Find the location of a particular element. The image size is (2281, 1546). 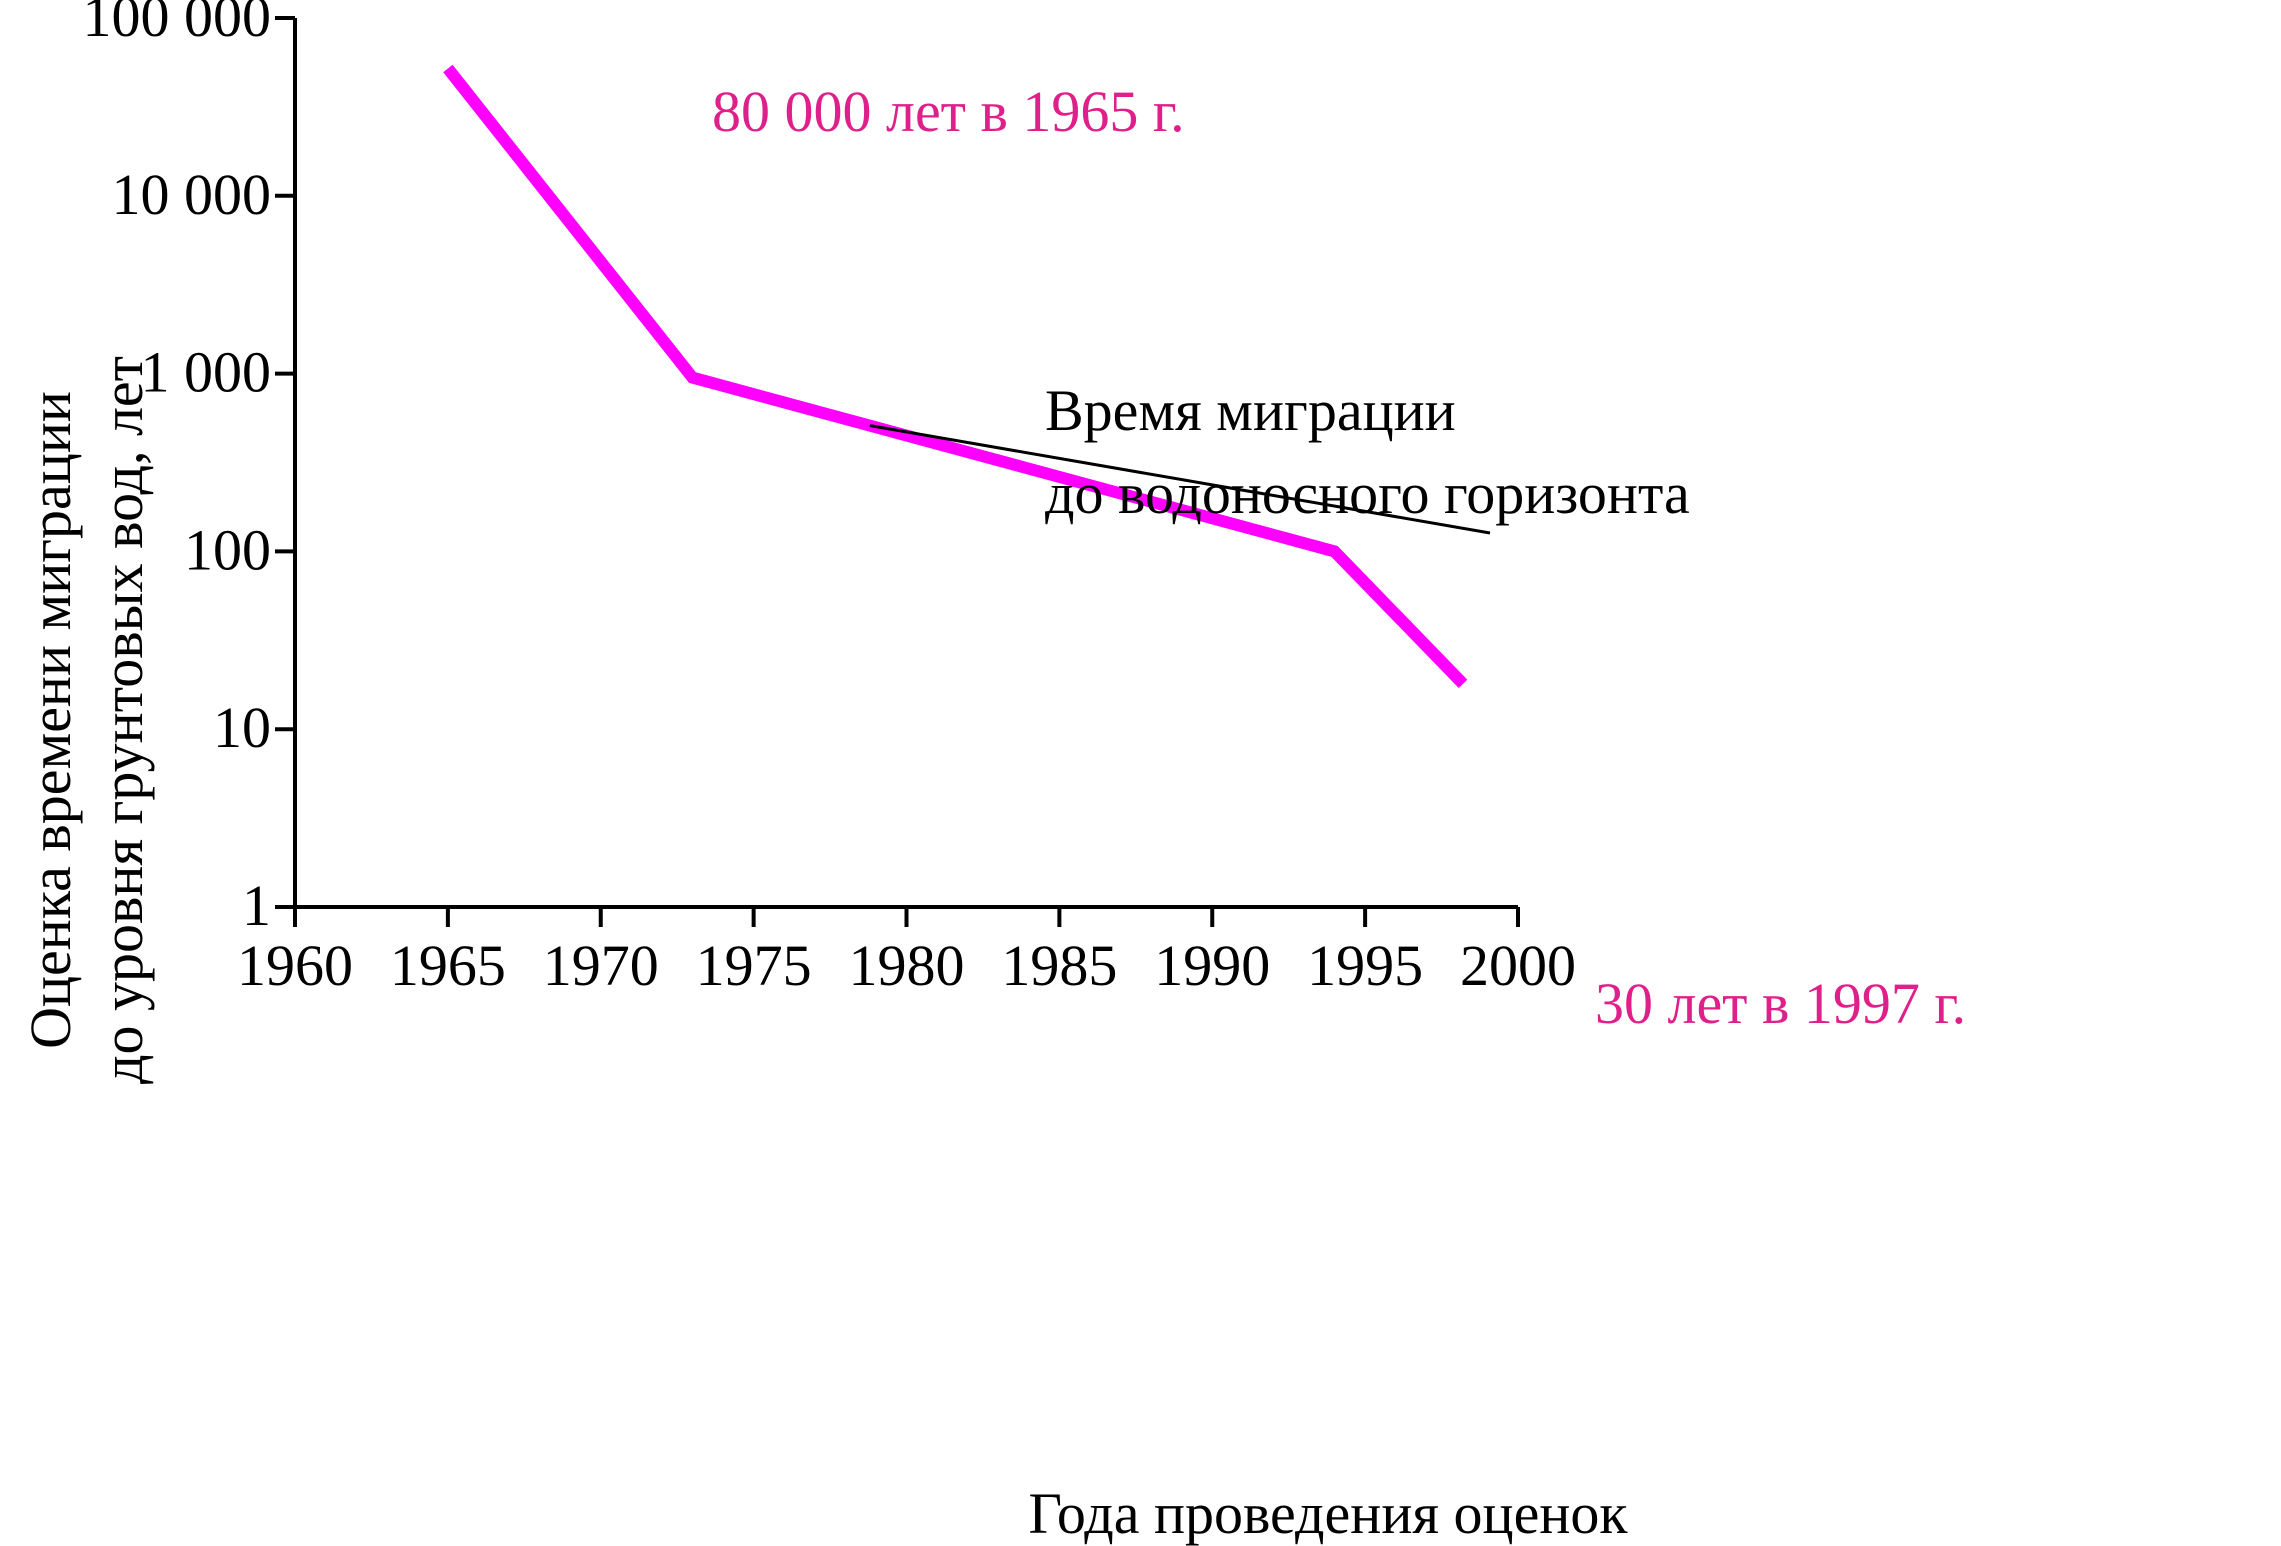

y-axis-title-line-1: Оценка времени миграции is located at coordinates (50, 720).